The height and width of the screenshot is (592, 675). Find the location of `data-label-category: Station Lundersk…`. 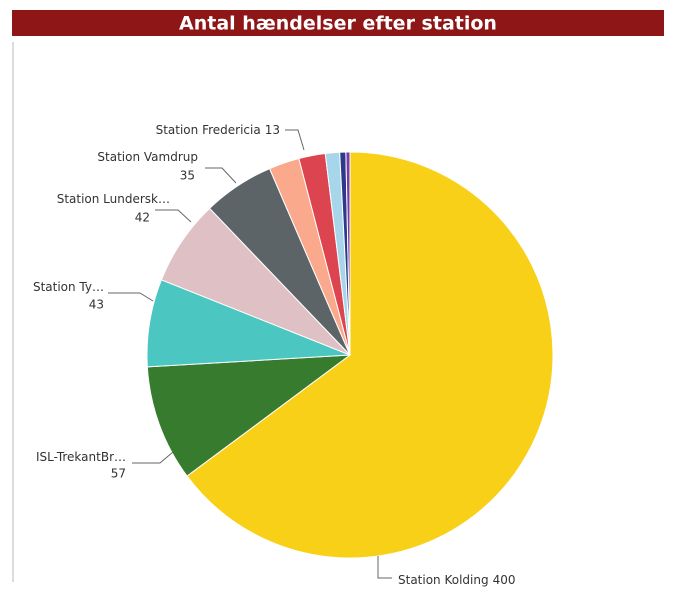

data-label-category: Station Lundersk… is located at coordinates (113, 199).